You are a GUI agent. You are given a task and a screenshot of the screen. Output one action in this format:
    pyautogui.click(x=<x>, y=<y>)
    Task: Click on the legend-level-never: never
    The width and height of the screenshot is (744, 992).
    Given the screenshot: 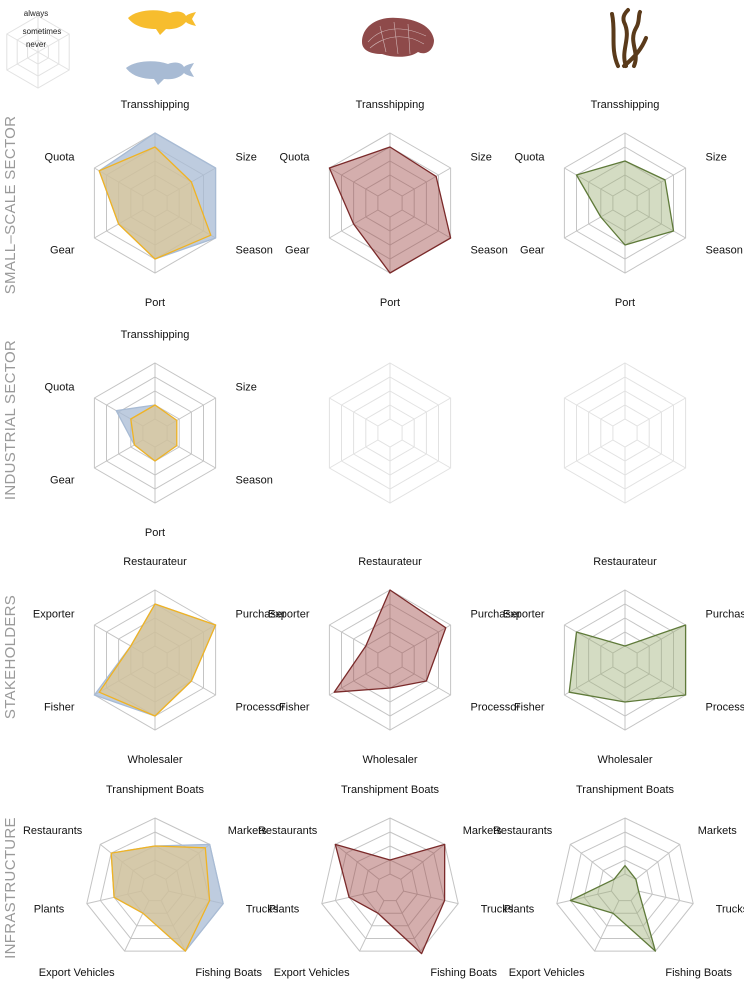 What is the action you would take?
    pyautogui.click(x=36, y=44)
    